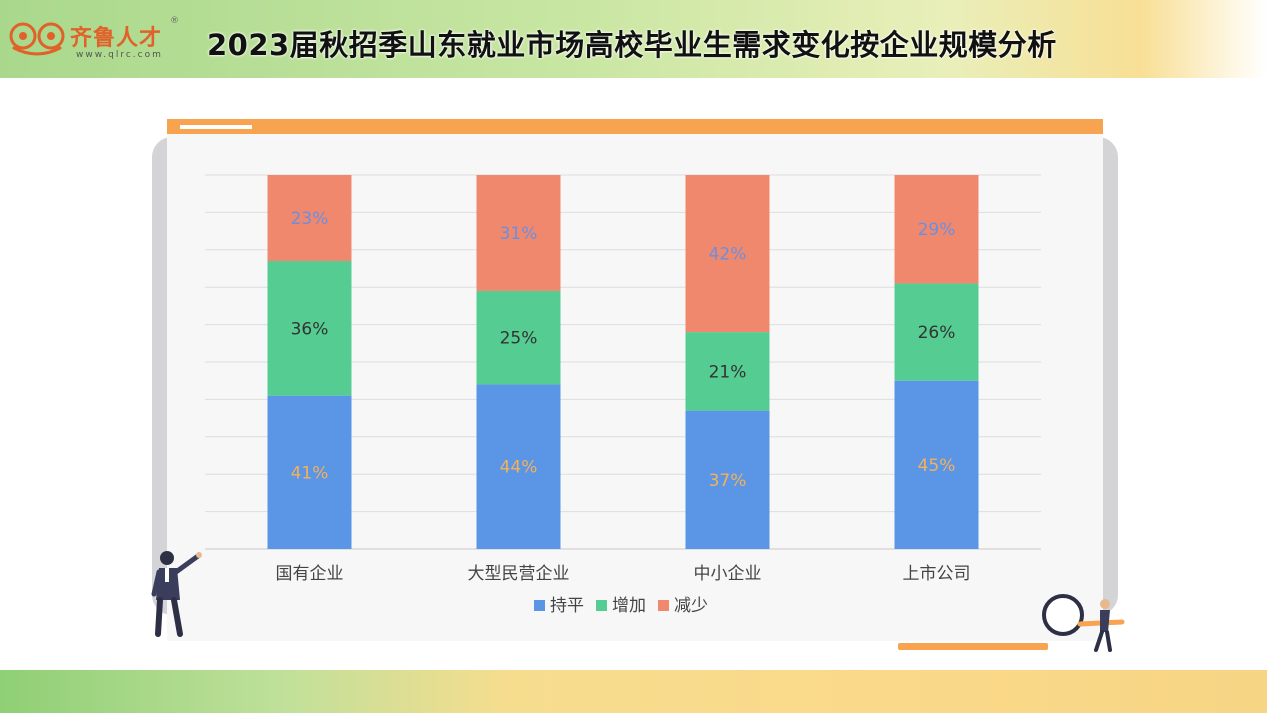 Image resolution: width=1267 pixels, height=713 pixels. Describe the element at coordinates (174, 21) in the screenshot. I see `registered-mark: ®` at that location.